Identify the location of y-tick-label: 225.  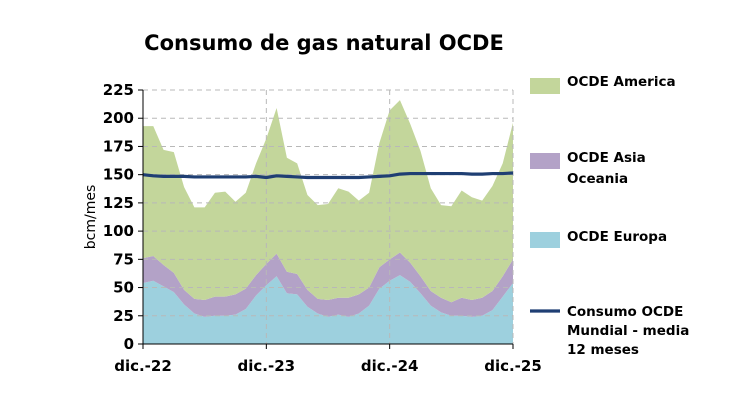
(118, 90).